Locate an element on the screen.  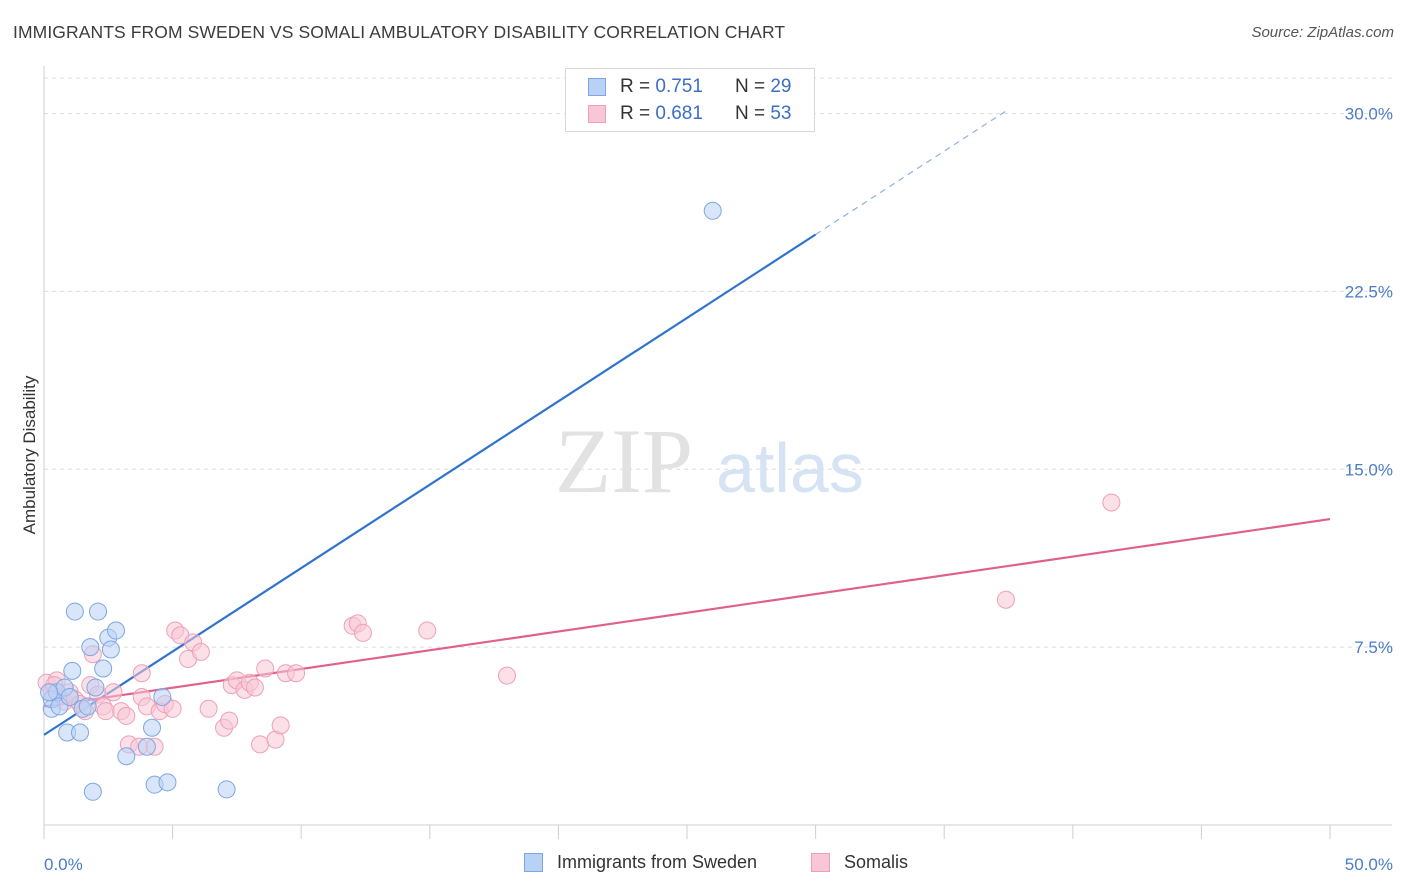
legend-swatch-pink is located at coordinates (597, 114).